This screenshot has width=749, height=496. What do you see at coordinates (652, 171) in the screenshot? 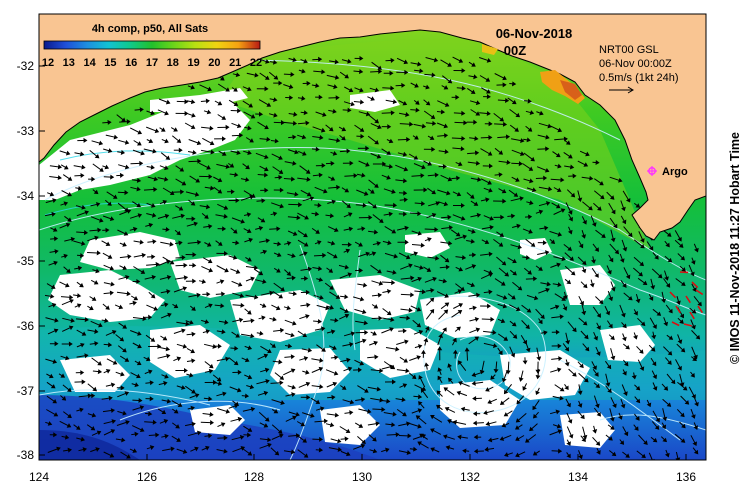
I see `argo-float-marker` at bounding box center [652, 171].